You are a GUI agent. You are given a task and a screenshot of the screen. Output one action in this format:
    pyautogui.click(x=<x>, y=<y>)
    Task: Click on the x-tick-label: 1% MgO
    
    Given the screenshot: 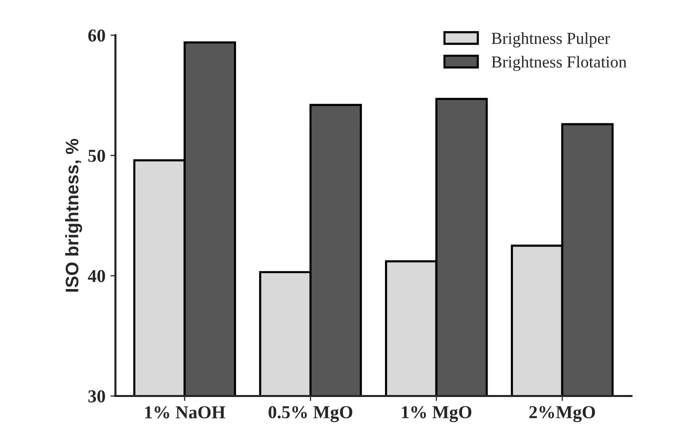 What is the action you would take?
    pyautogui.click(x=437, y=414)
    